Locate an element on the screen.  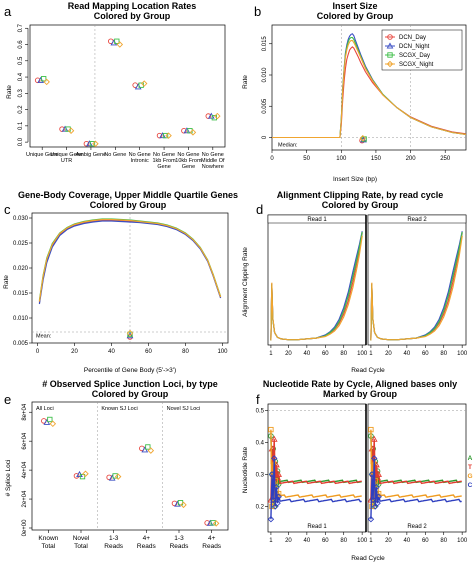
panel-e-ytick-label: 8e+04 is located at coordinates (25, 412).